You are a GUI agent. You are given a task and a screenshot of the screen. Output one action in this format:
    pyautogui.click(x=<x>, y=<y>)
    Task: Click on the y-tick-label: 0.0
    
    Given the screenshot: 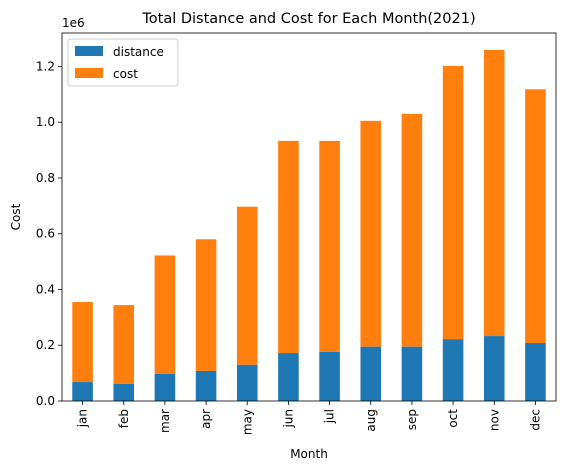 What is the action you would take?
    pyautogui.click(x=45, y=401)
    